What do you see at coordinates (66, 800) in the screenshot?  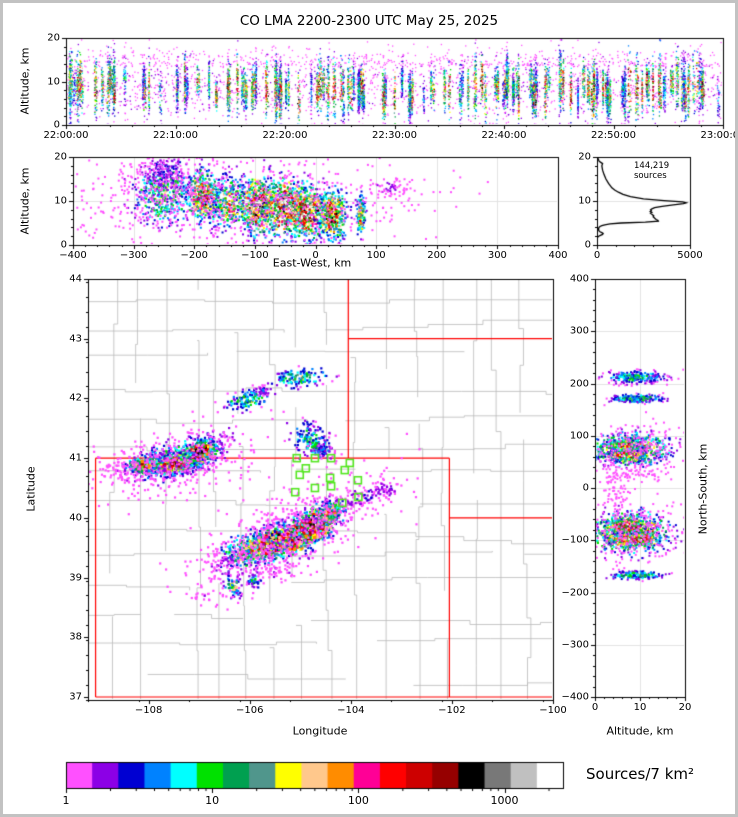 I see `colorbar-tick-label: 1` at bounding box center [66, 800].